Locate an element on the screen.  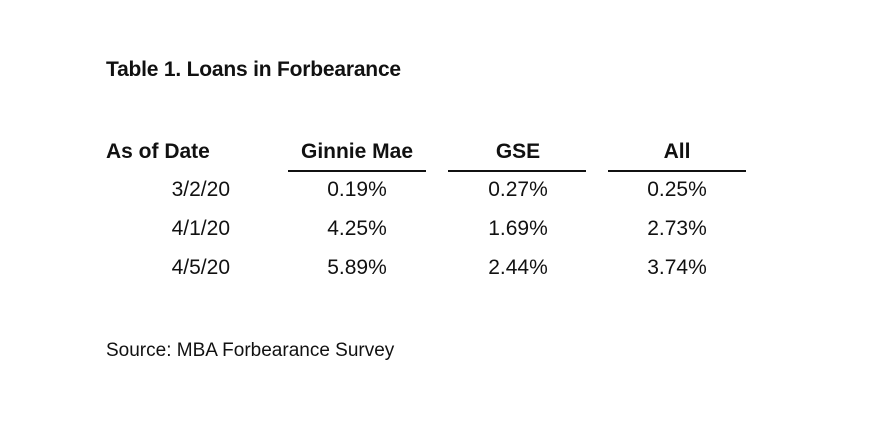
table-cell-gse: 2.44% is located at coordinates (518, 267).